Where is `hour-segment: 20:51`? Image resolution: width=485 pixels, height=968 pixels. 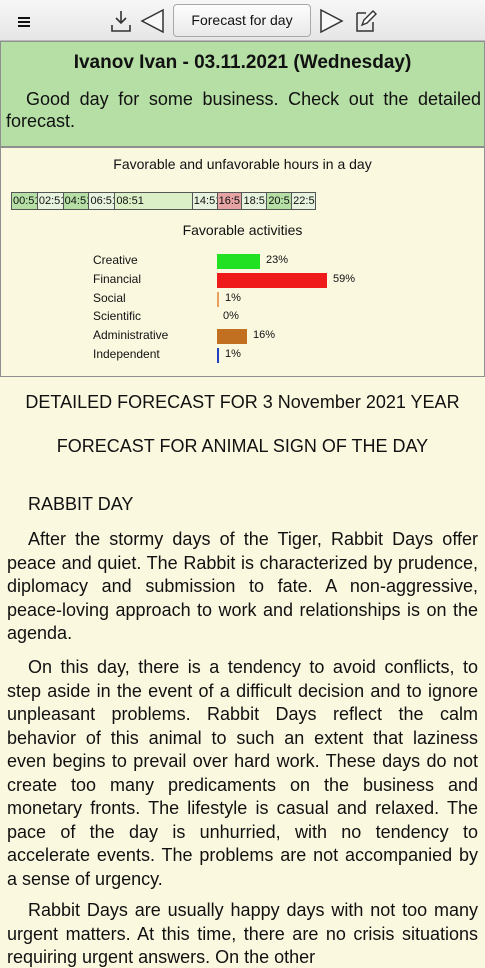 hour-segment: 20:51 is located at coordinates (280, 201).